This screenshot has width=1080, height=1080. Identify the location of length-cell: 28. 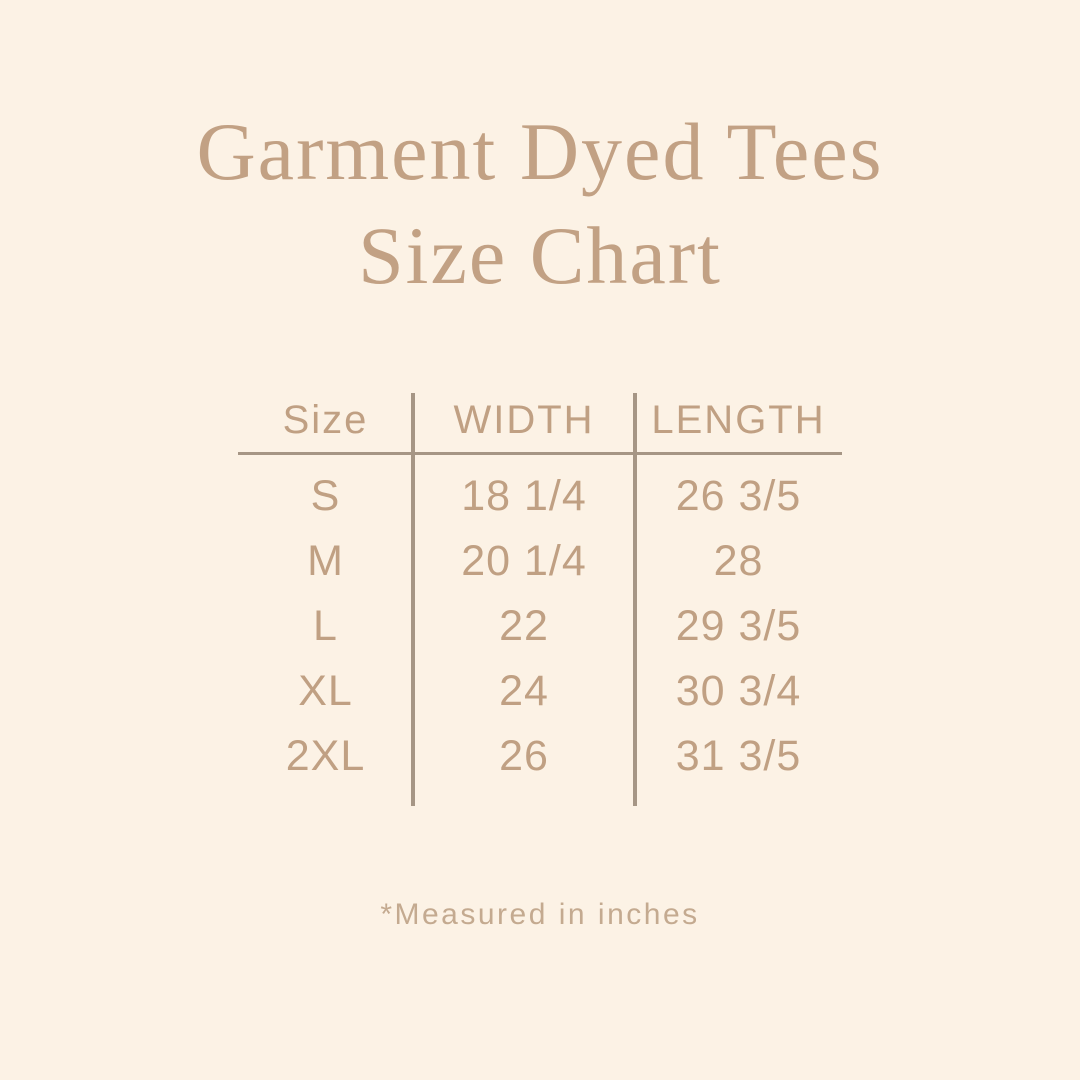
(738, 561).